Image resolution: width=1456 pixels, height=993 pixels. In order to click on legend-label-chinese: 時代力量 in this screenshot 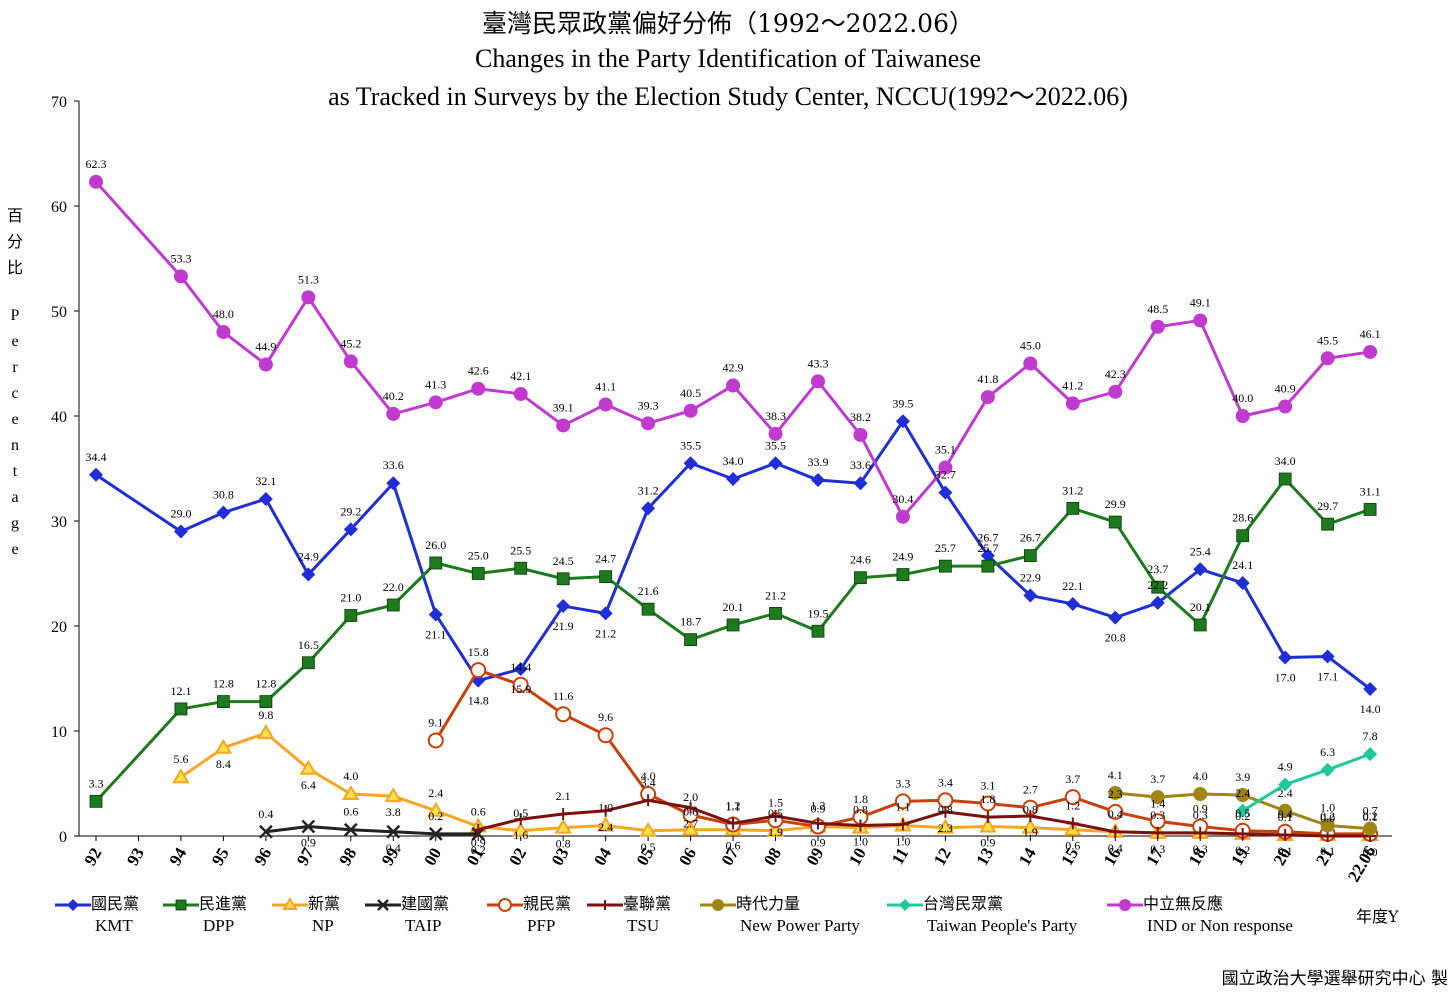, I will do `click(768, 903)`.